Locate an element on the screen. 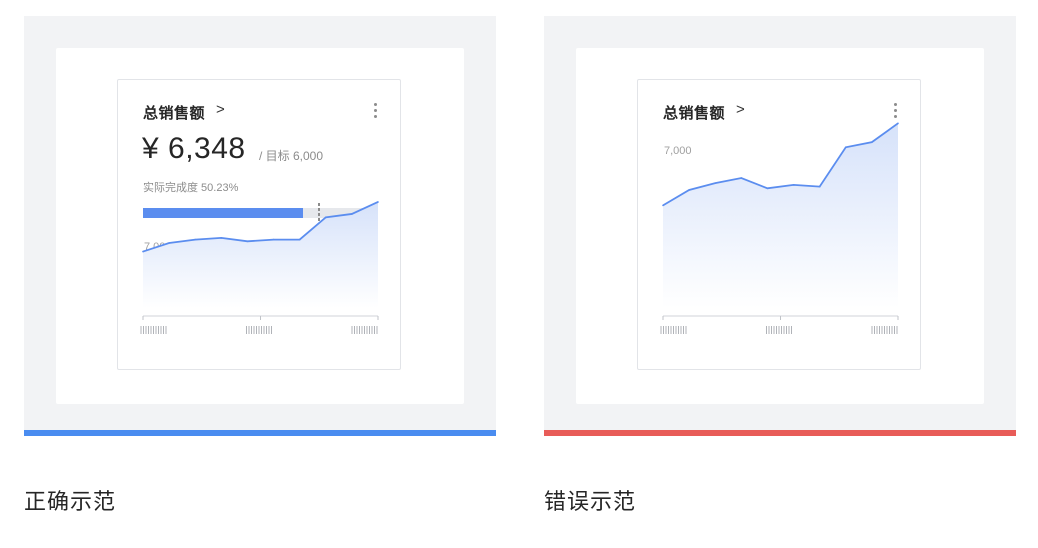  y-axis-label: 7,000 is located at coordinates (678, 151).